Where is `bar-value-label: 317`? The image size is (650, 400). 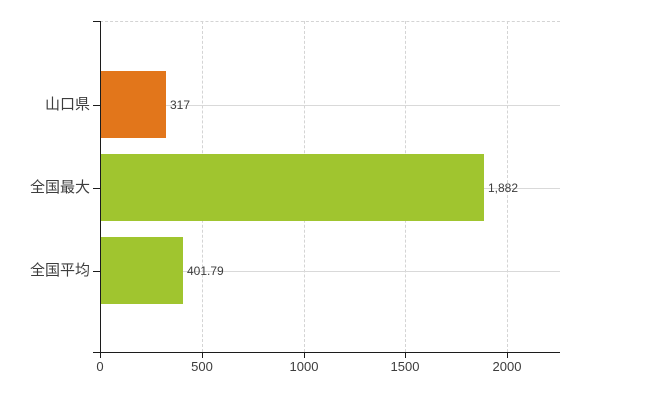 bar-value-label: 317 is located at coordinates (180, 105).